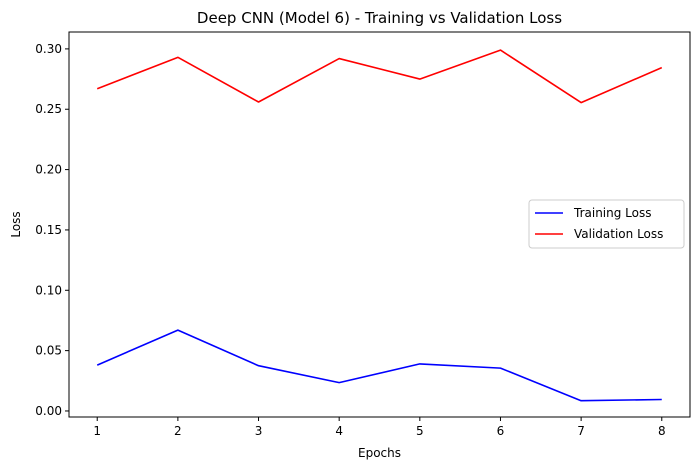  I want to click on y-tick-label: 0.20, so click(48, 170).